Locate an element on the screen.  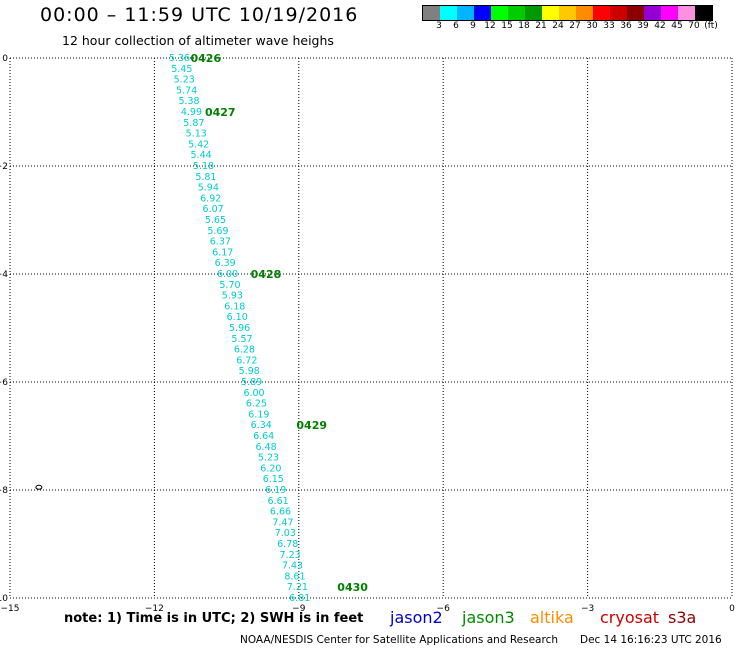
swh-value: 6.20 is located at coordinates (270, 468).